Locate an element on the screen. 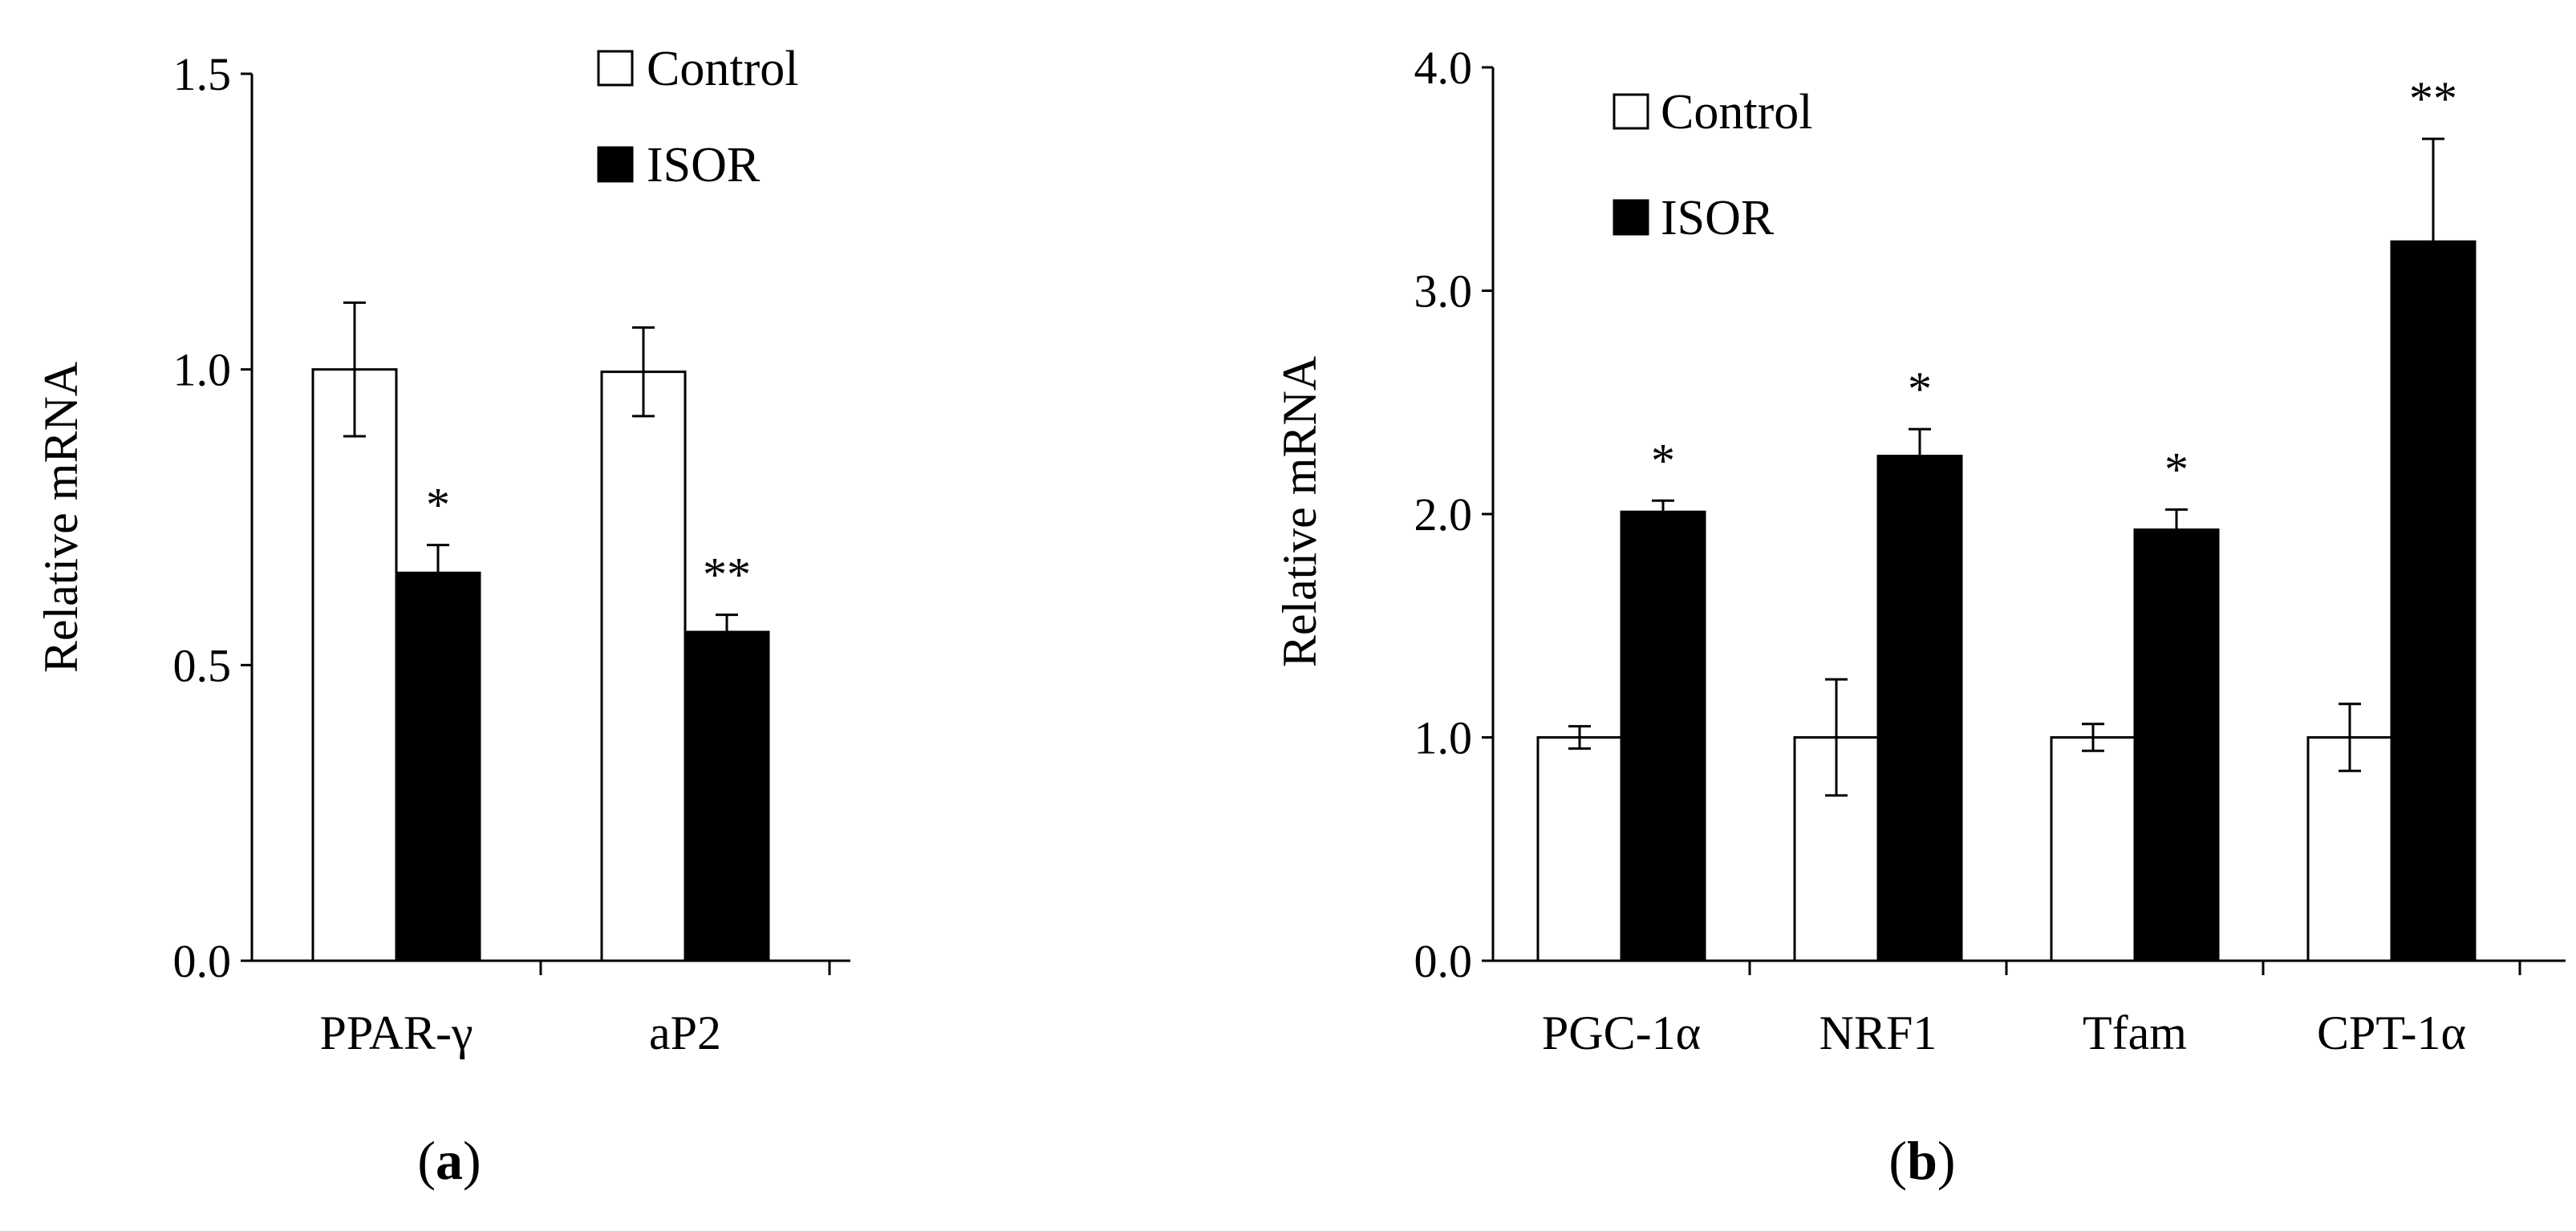 The width and height of the screenshot is (2576, 1231). x-category-label: NRF1 is located at coordinates (1878, 1032).